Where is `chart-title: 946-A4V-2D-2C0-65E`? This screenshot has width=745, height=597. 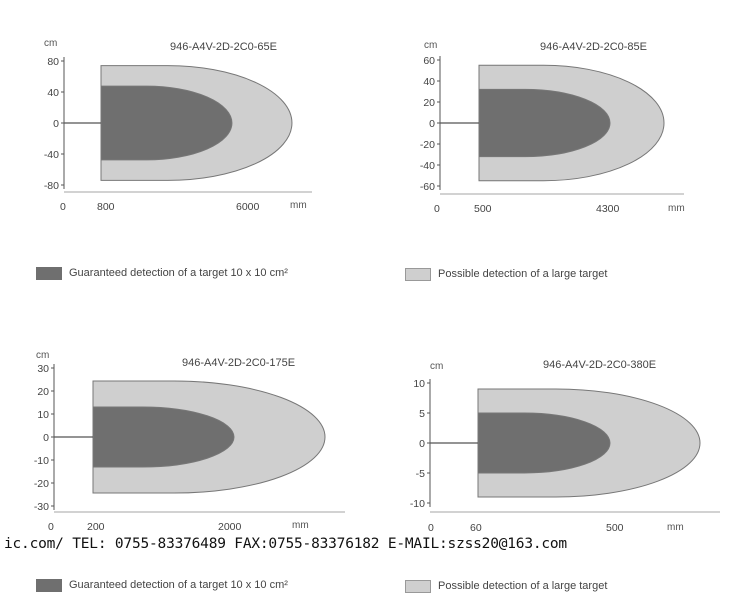 chart-title: 946-A4V-2D-2C0-65E is located at coordinates (224, 47).